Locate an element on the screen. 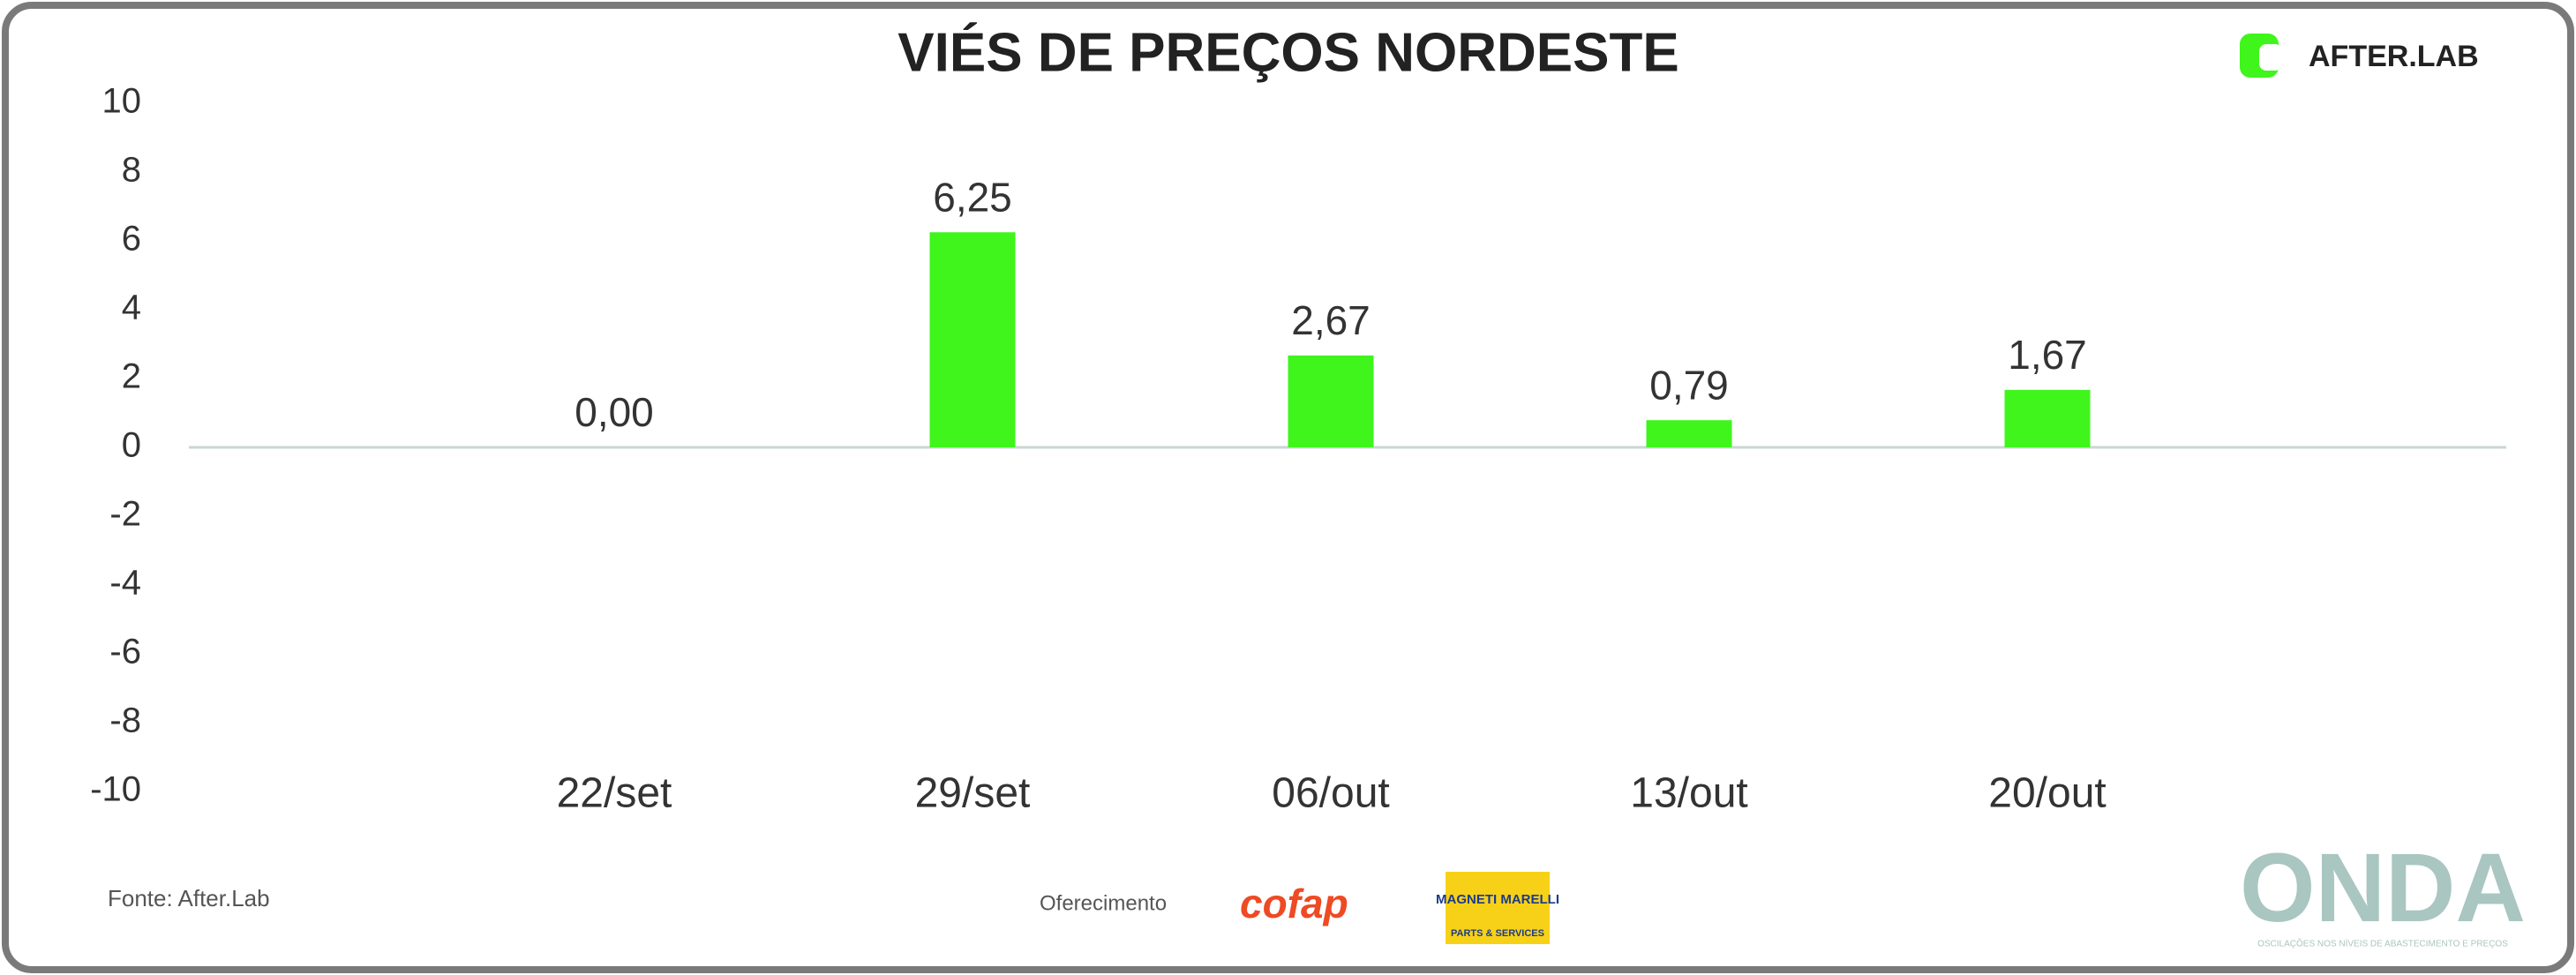  x-tick-label: 22/set is located at coordinates (614, 793).